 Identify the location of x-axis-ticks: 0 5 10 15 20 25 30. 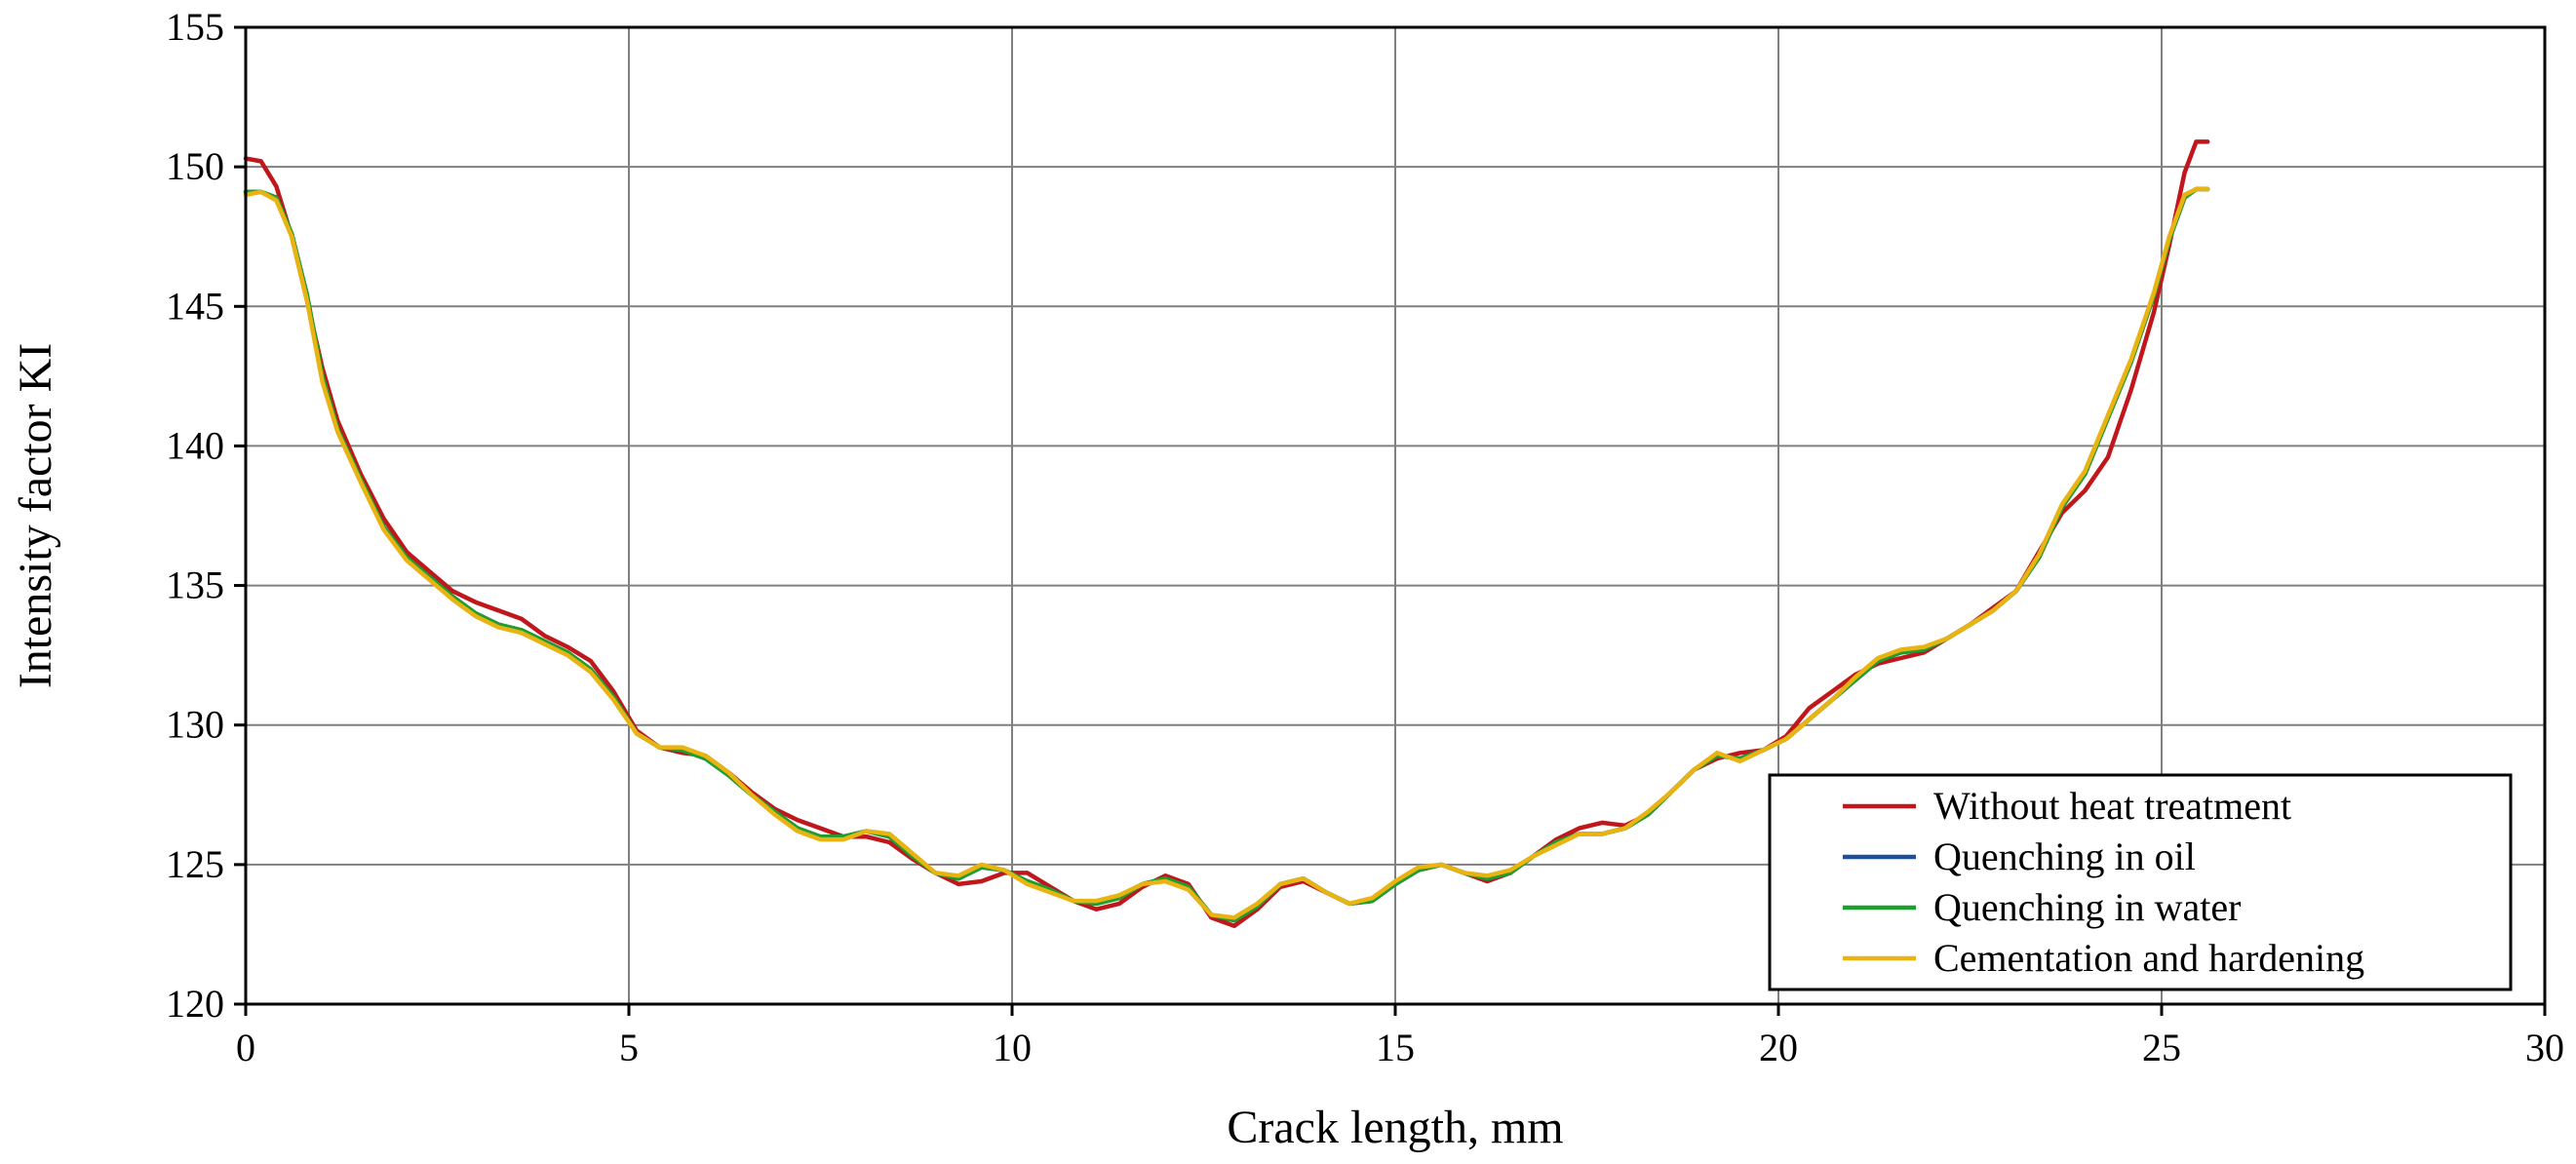
(1400, 1036).